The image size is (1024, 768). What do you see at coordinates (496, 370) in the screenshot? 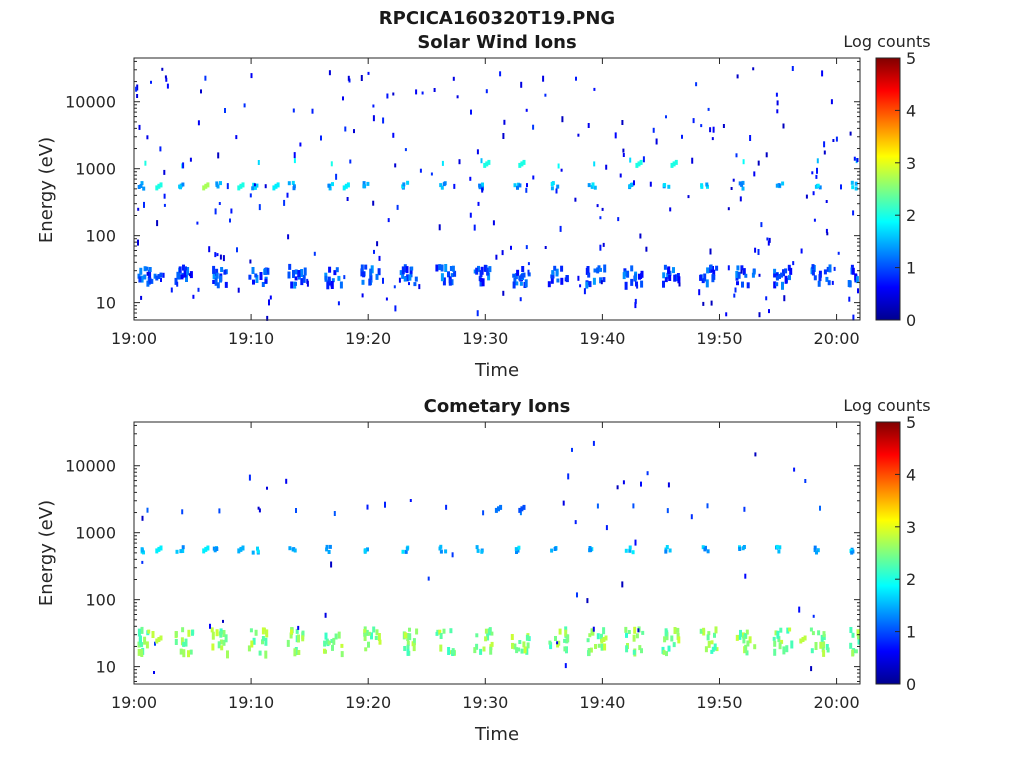
I see `x-axis-label: Time` at bounding box center [496, 370].